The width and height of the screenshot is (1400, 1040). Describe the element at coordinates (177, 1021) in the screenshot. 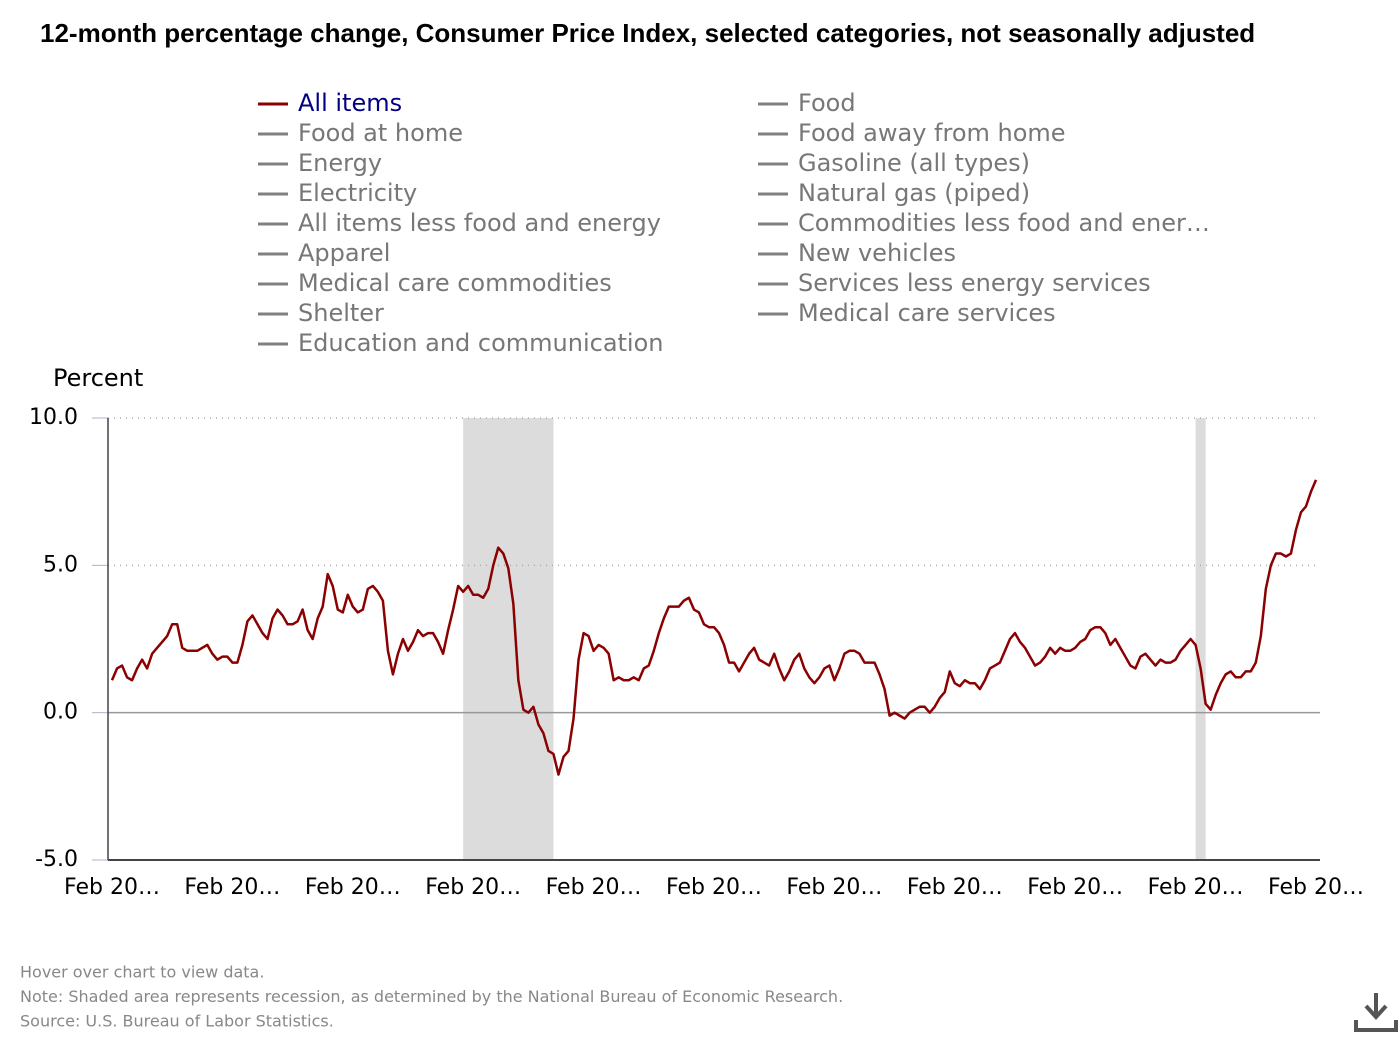

I see `footnote: Source: U.S. Bureau of Labor Statistics.` at that location.